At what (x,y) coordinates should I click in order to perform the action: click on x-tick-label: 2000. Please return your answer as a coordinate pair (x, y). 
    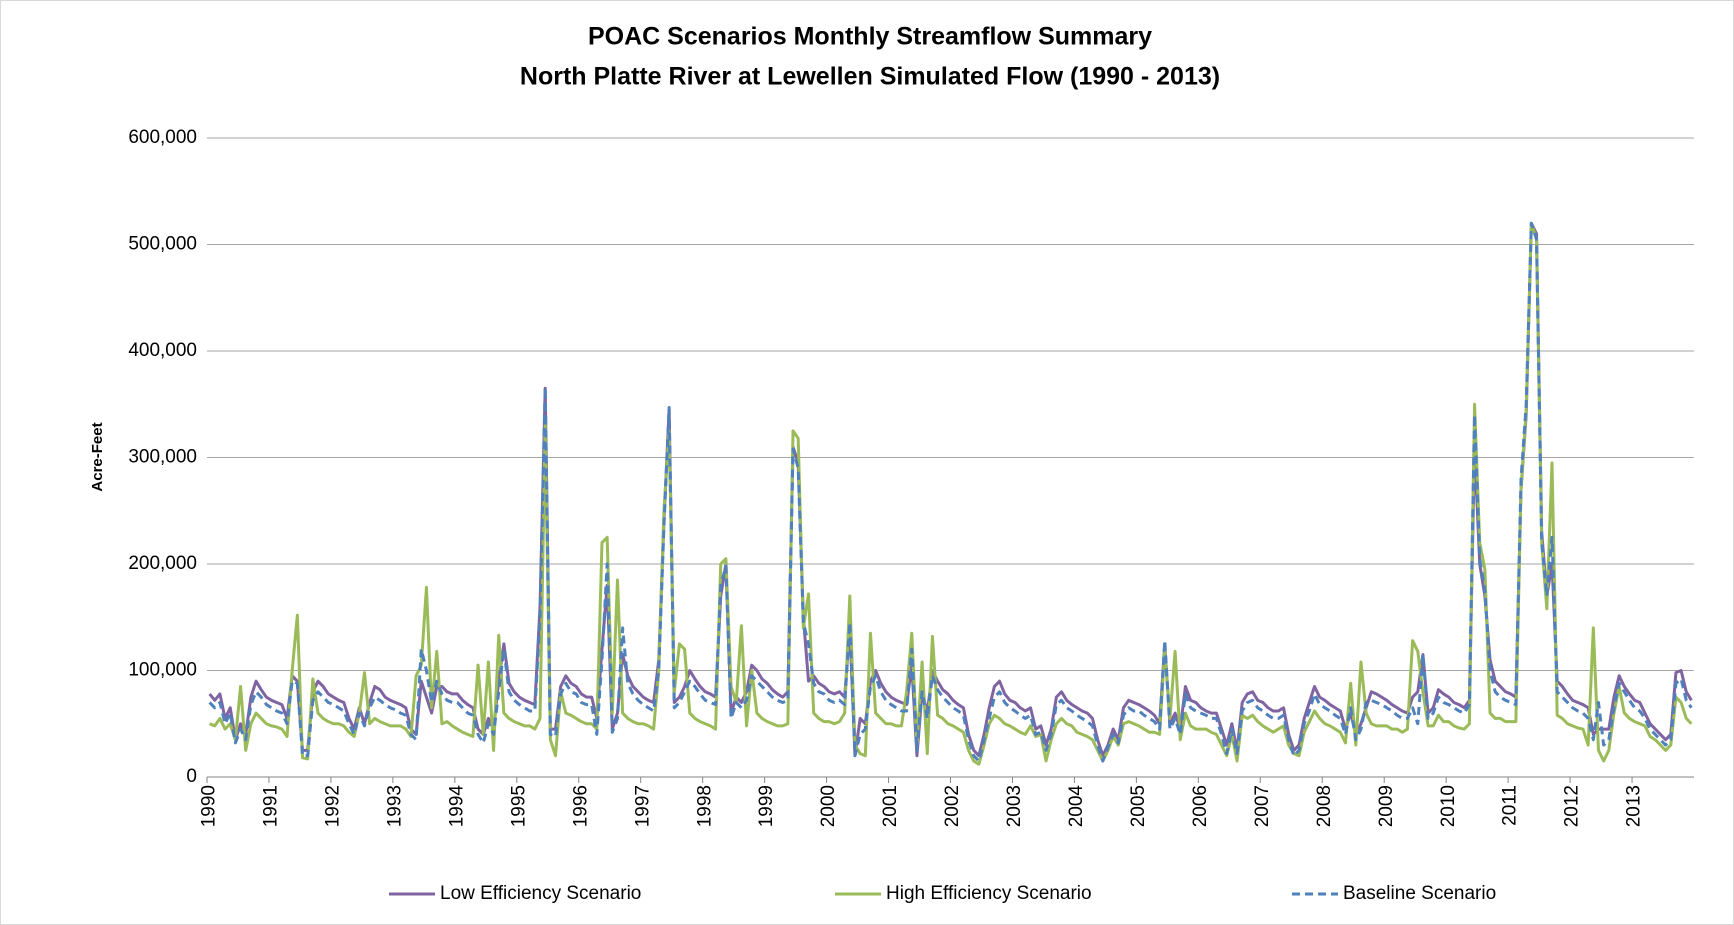
    Looking at the image, I should click on (828, 806).